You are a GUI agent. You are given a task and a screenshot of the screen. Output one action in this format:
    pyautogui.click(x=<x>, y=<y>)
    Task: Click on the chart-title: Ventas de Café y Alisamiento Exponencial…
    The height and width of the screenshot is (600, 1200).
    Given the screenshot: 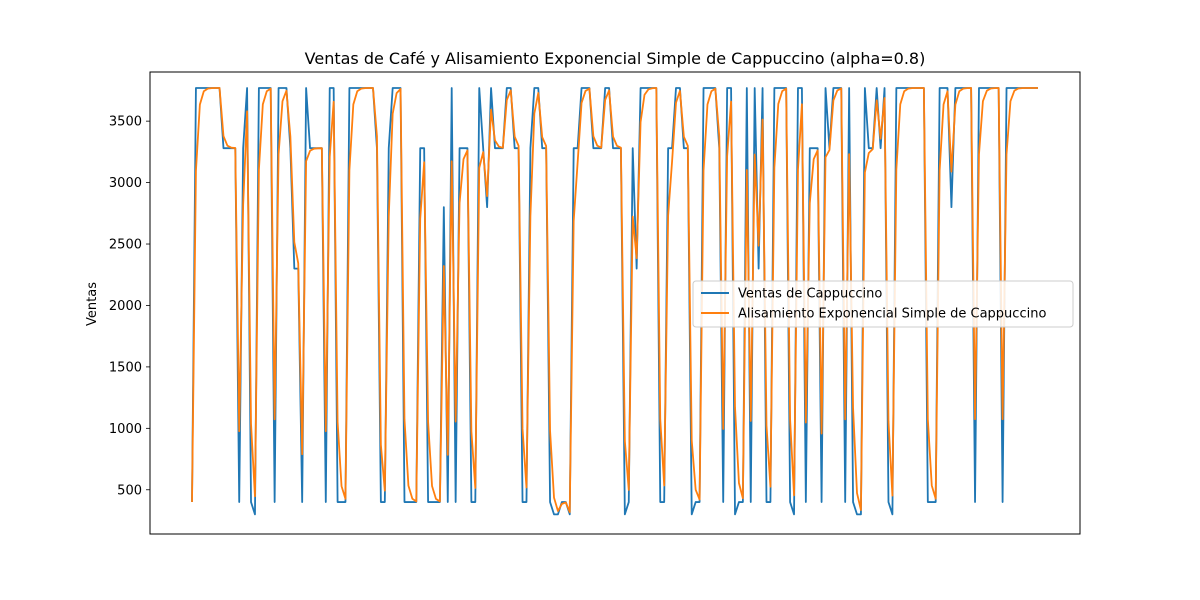 What is the action you would take?
    pyautogui.click(x=615, y=58)
    